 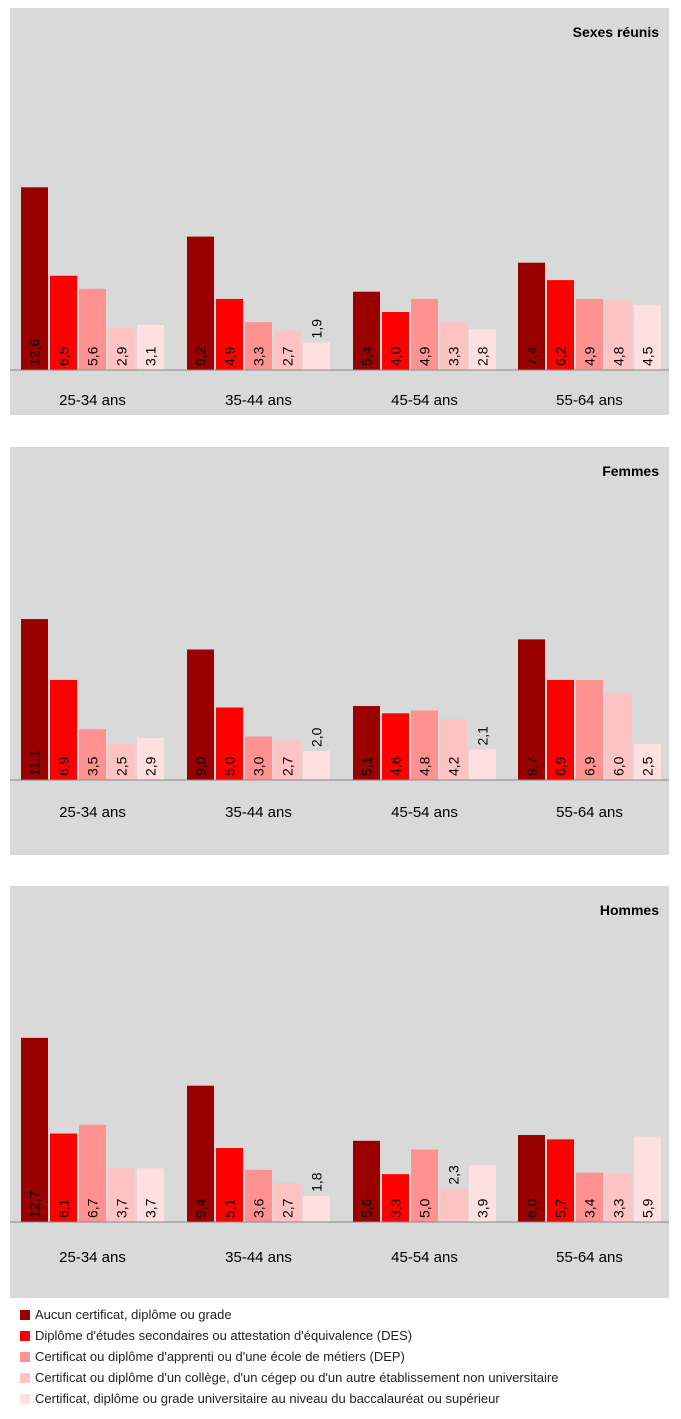 What do you see at coordinates (93, 766) in the screenshot?
I see `data-label: 3,5` at bounding box center [93, 766].